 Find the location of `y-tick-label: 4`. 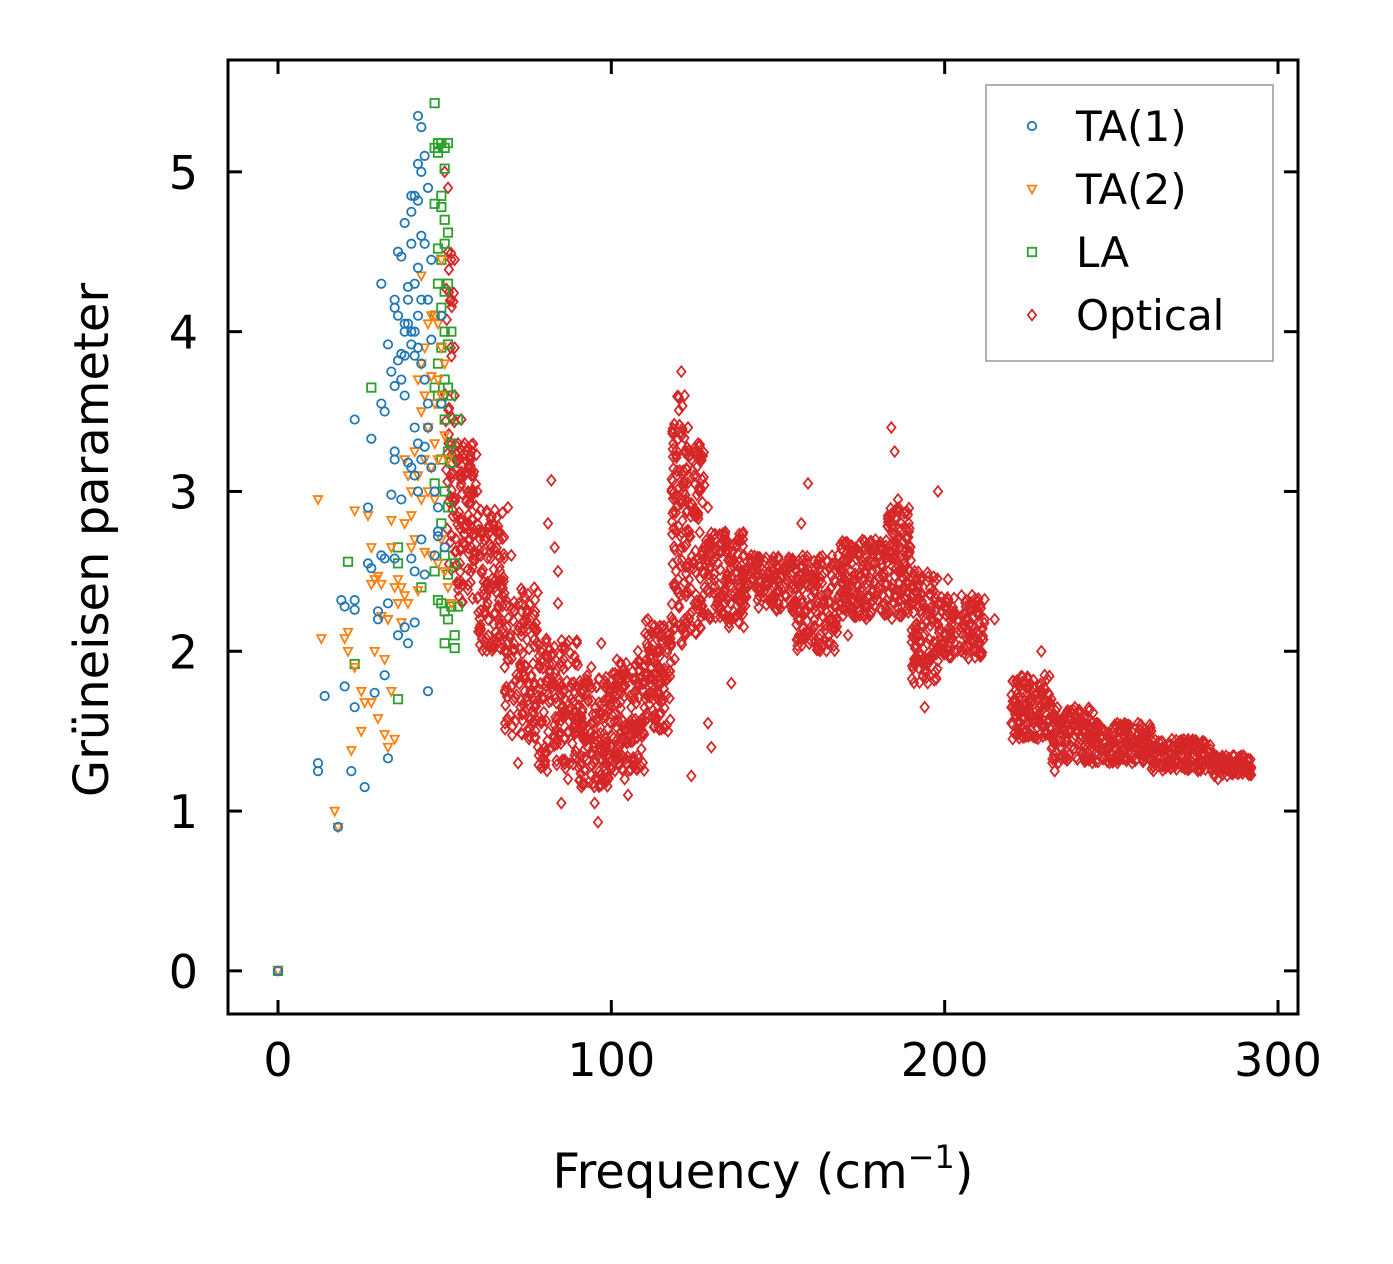

y-tick-label: 4 is located at coordinates (183, 333).